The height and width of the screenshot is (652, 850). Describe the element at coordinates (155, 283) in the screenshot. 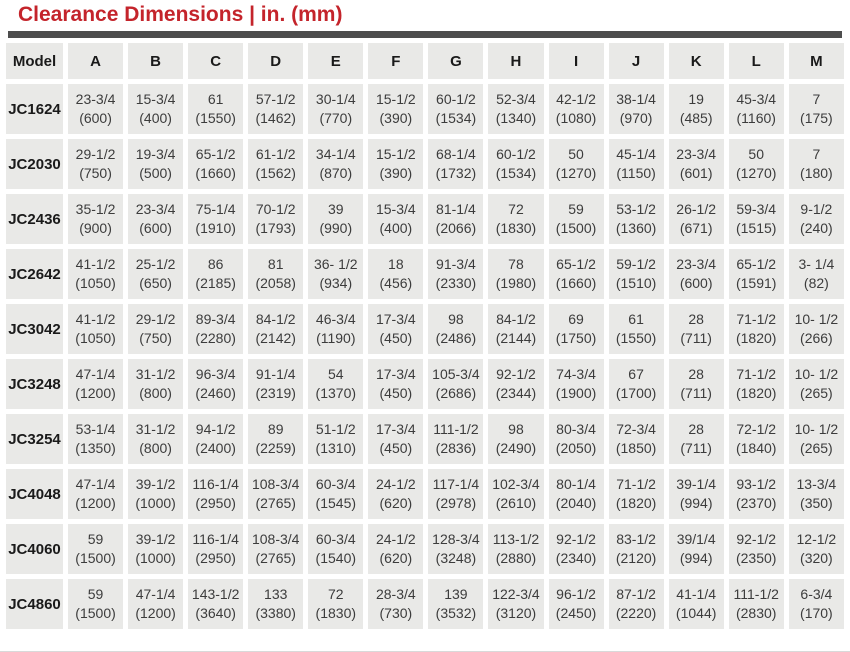

I see `mm-value: (650)` at that location.